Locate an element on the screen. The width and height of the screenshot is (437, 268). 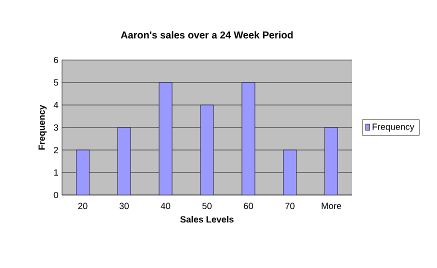
x-tick-label: 20 is located at coordinates (83, 206).